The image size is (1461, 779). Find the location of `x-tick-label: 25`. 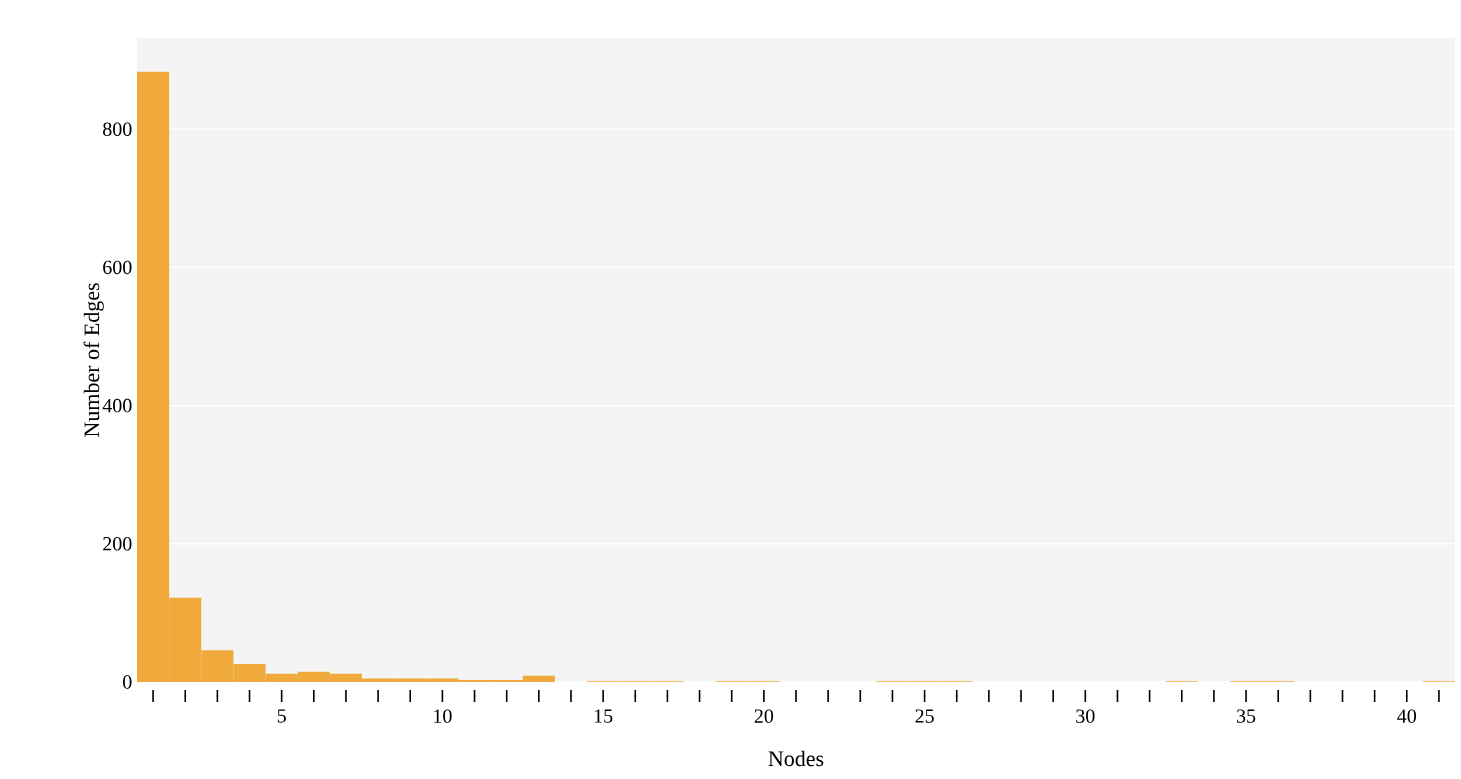

x-tick-label: 25 is located at coordinates (924, 716).